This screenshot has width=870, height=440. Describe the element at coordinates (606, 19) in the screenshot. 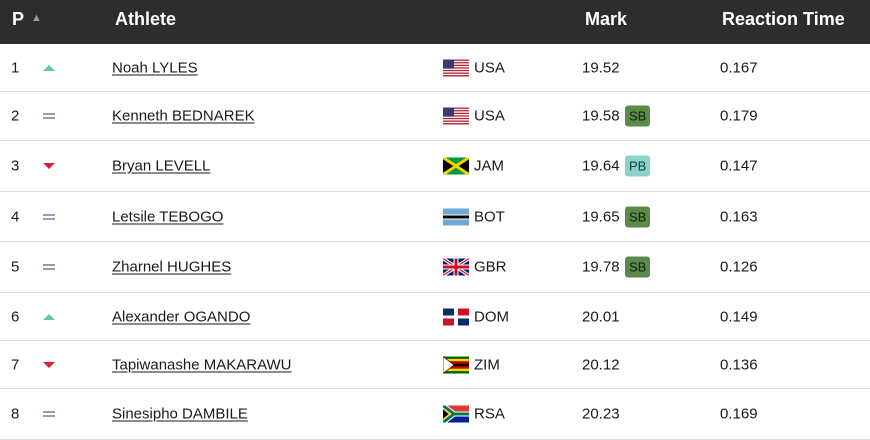

I see `mark-column-header: Mark` at that location.